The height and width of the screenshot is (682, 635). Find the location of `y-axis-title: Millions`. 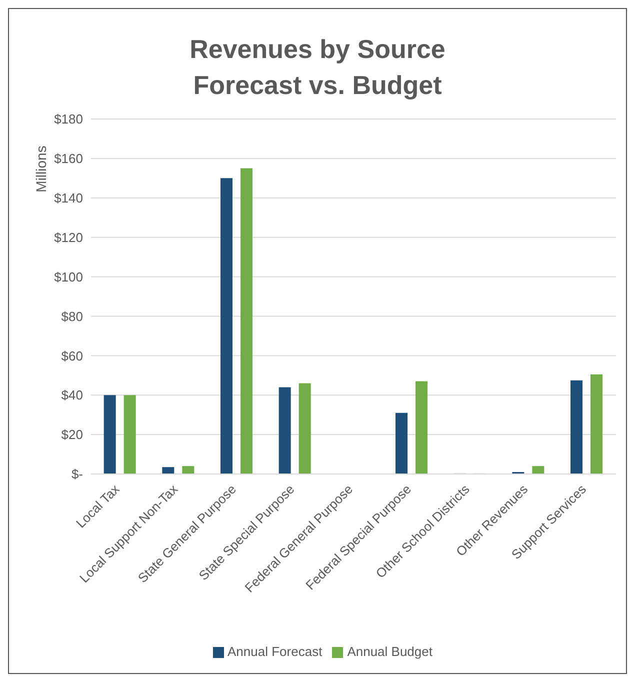

y-axis-title: Millions is located at coordinates (41, 169).